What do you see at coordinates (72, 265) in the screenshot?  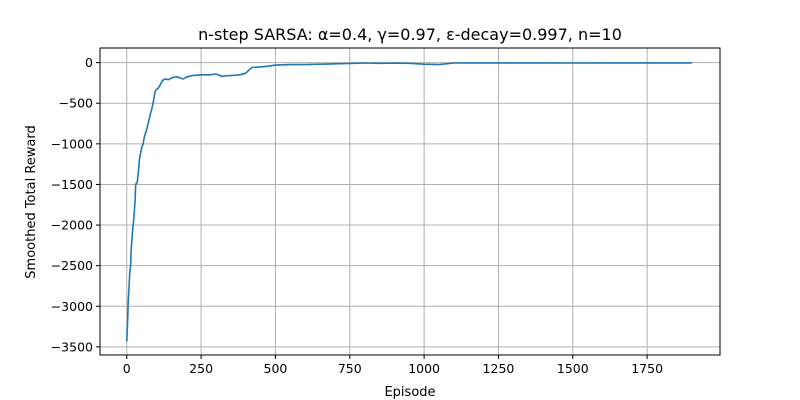 I see `y-tick-label: −2500` at bounding box center [72, 265].